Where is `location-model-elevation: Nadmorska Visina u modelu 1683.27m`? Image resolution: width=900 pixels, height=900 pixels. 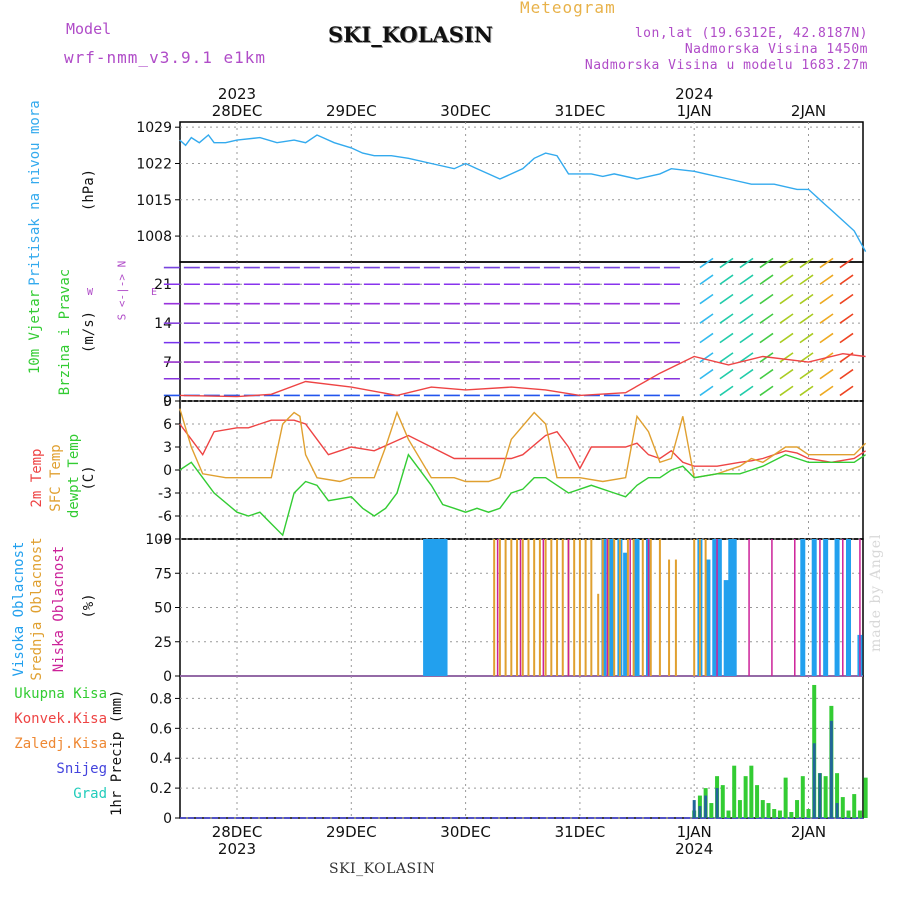
location-model-elevation: Nadmorska Visina u modelu 1683.27m is located at coordinates (726, 65).